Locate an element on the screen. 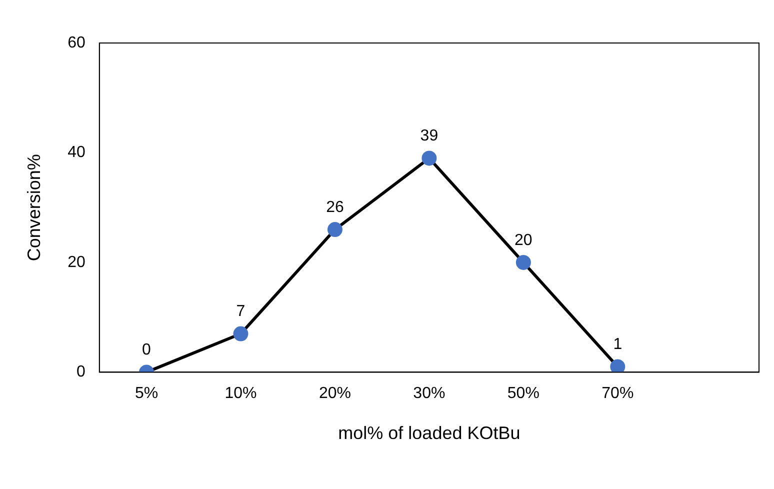  data-label: 7 is located at coordinates (241, 311).